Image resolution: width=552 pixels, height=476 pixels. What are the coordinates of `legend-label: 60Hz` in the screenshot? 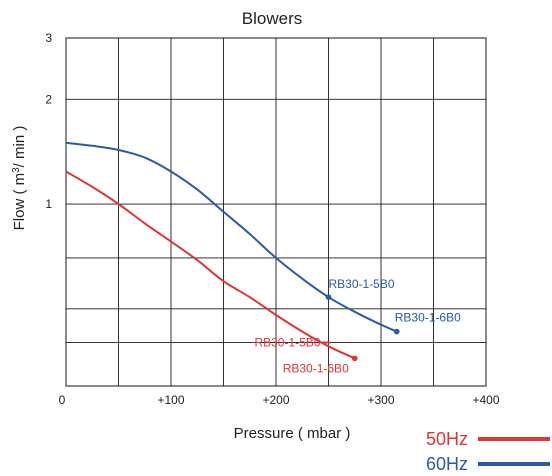 It's located at (447, 464).